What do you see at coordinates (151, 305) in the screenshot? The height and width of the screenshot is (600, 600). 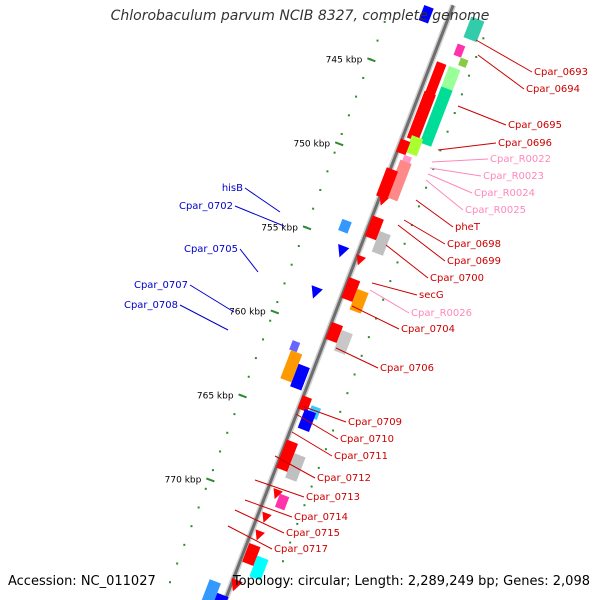 I see `gene-label: Cpar_0708` at bounding box center [151, 305].